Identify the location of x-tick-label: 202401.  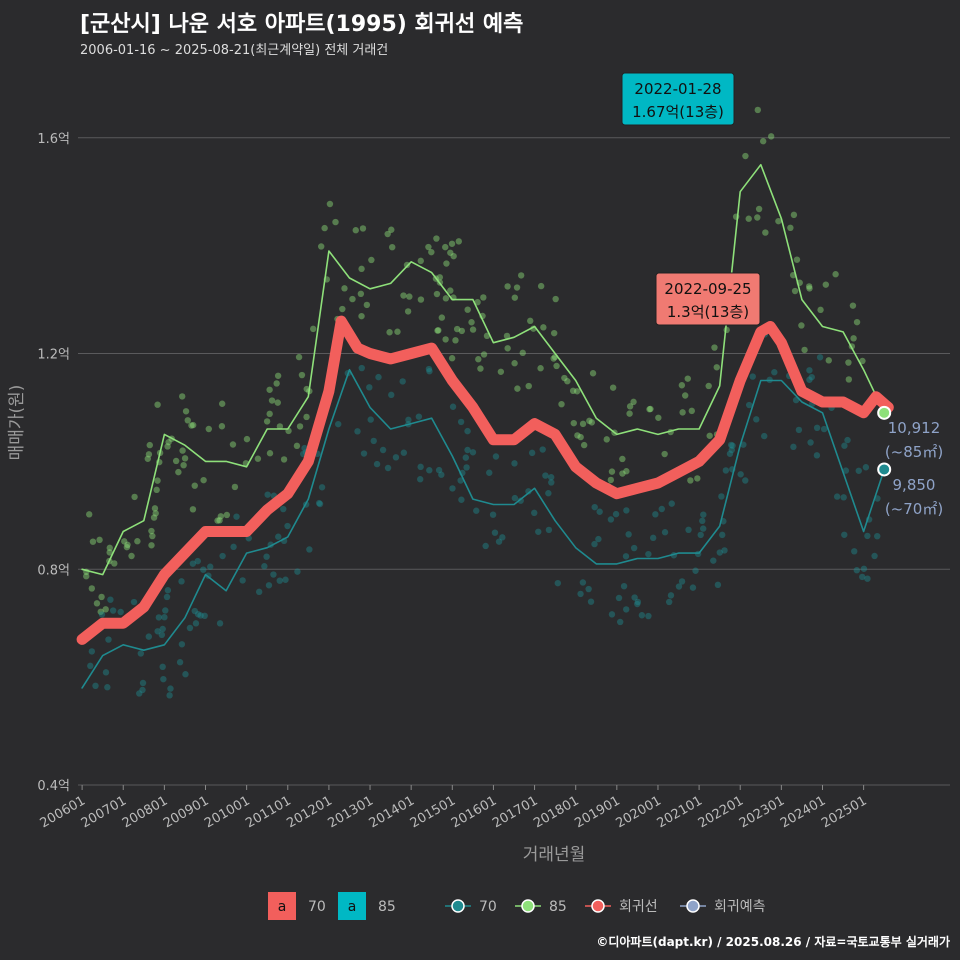
(803, 812).